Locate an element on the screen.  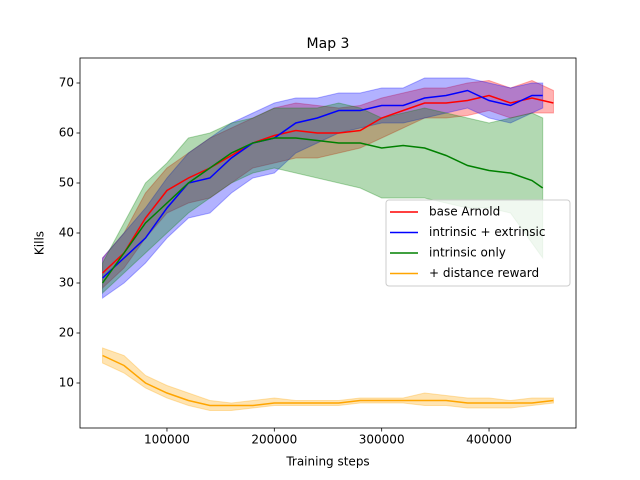
x-tick-label: 400000 is located at coordinates (489, 440).